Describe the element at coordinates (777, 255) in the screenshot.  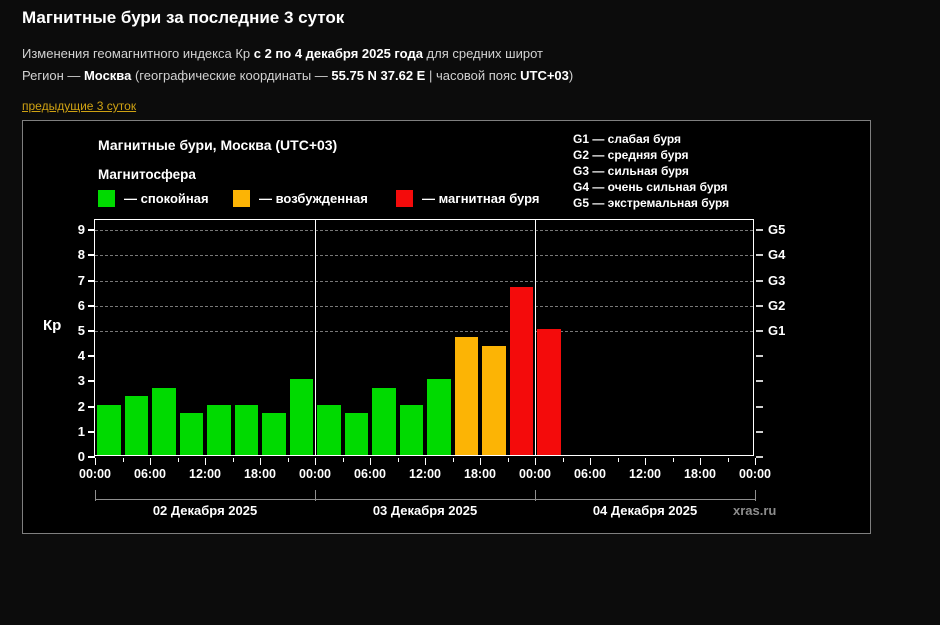
I see `g-level-label: G4` at that location.